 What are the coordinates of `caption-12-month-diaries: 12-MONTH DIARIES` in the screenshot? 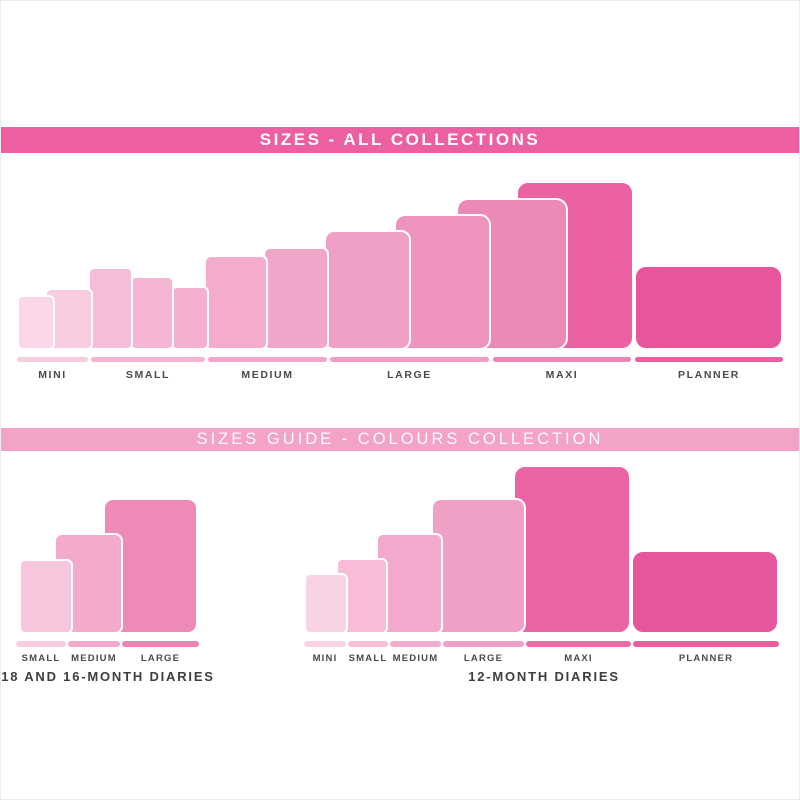 It's located at (544, 676).